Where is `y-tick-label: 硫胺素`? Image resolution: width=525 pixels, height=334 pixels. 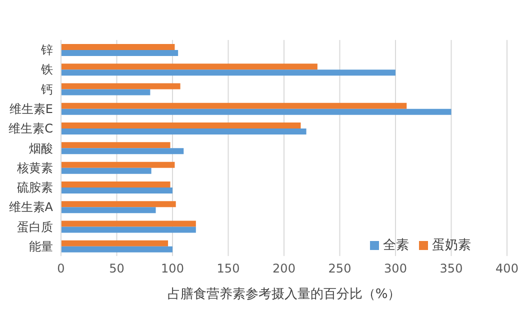 y-tick-label: 硫胺素 is located at coordinates (35, 187).